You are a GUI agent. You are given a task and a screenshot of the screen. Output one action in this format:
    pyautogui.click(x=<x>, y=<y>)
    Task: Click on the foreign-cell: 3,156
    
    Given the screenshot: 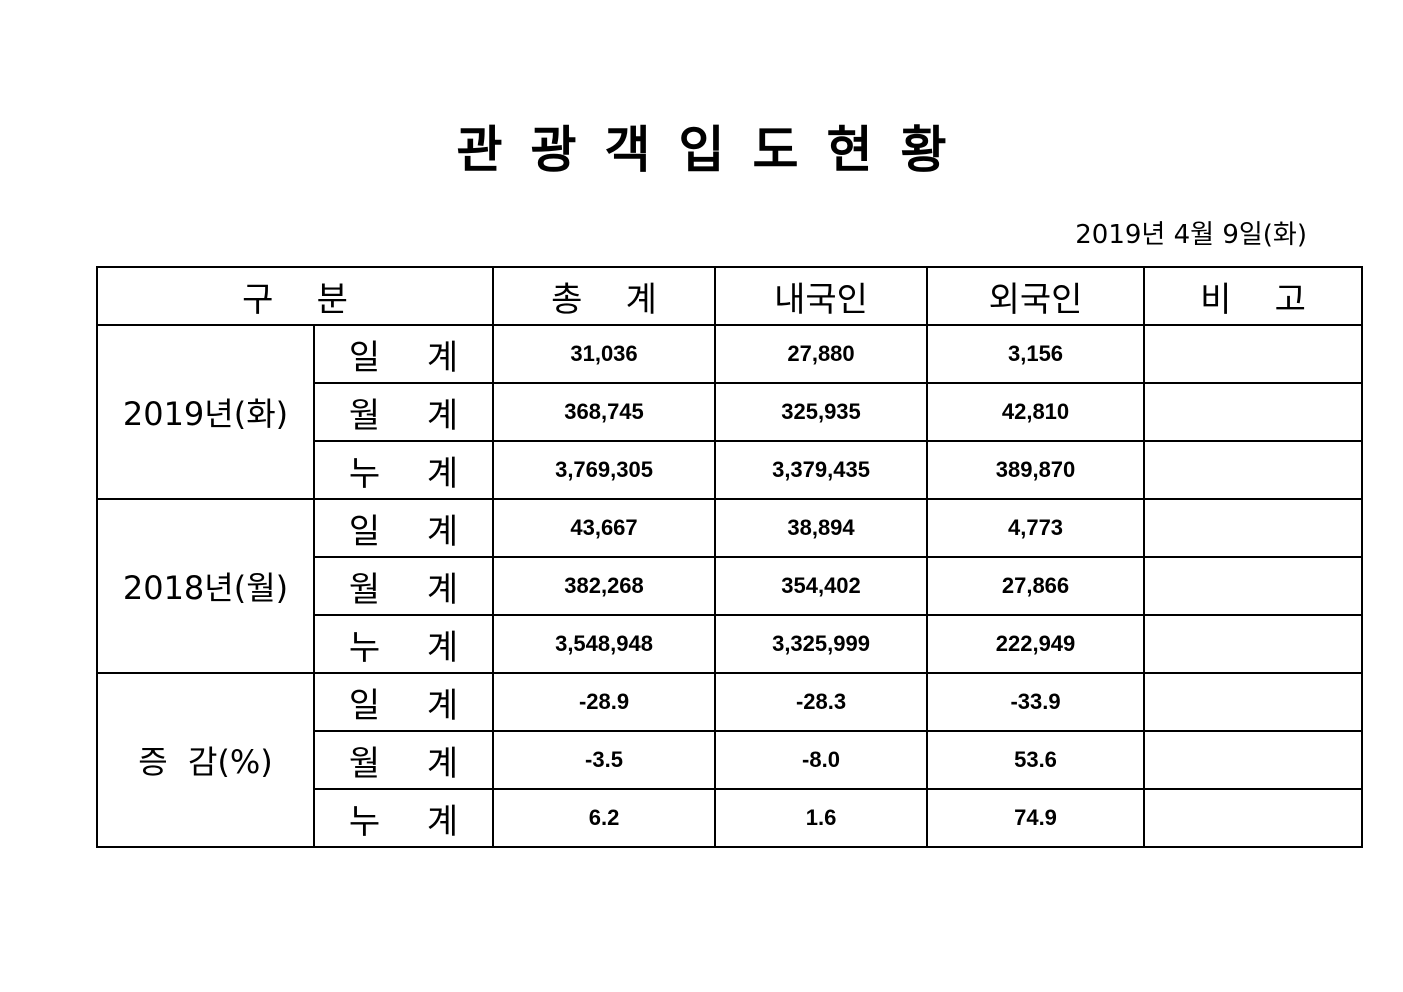 What is the action you would take?
    pyautogui.click(x=1036, y=354)
    